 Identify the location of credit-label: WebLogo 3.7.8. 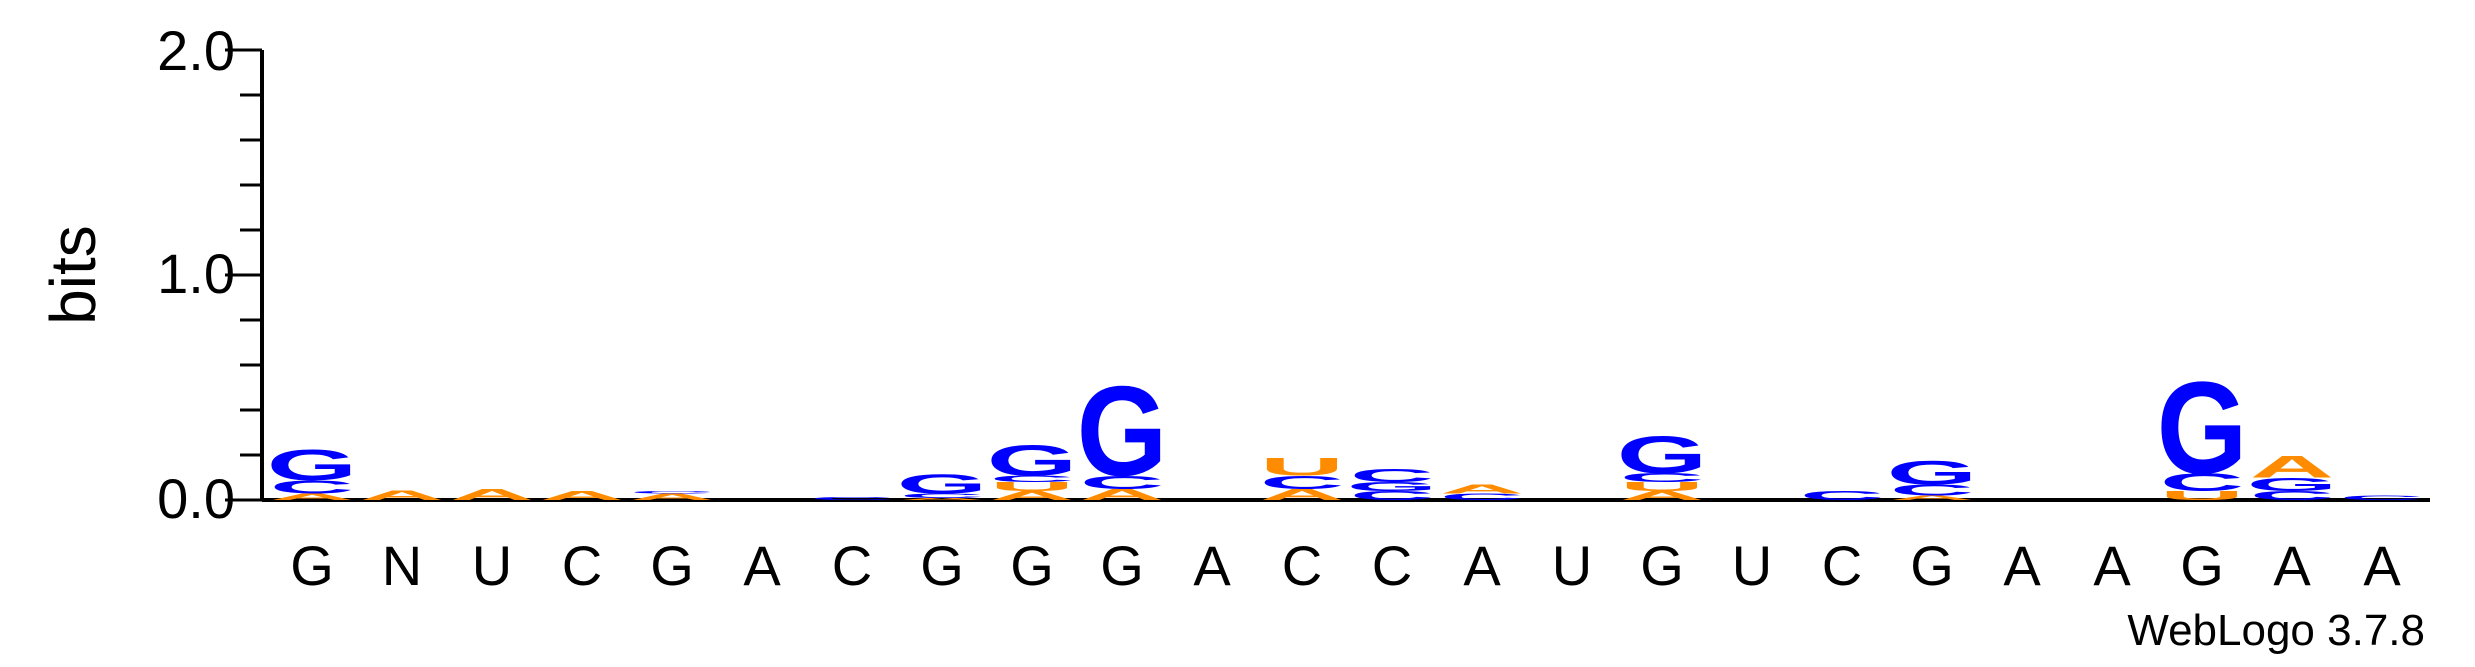
(2276, 630).